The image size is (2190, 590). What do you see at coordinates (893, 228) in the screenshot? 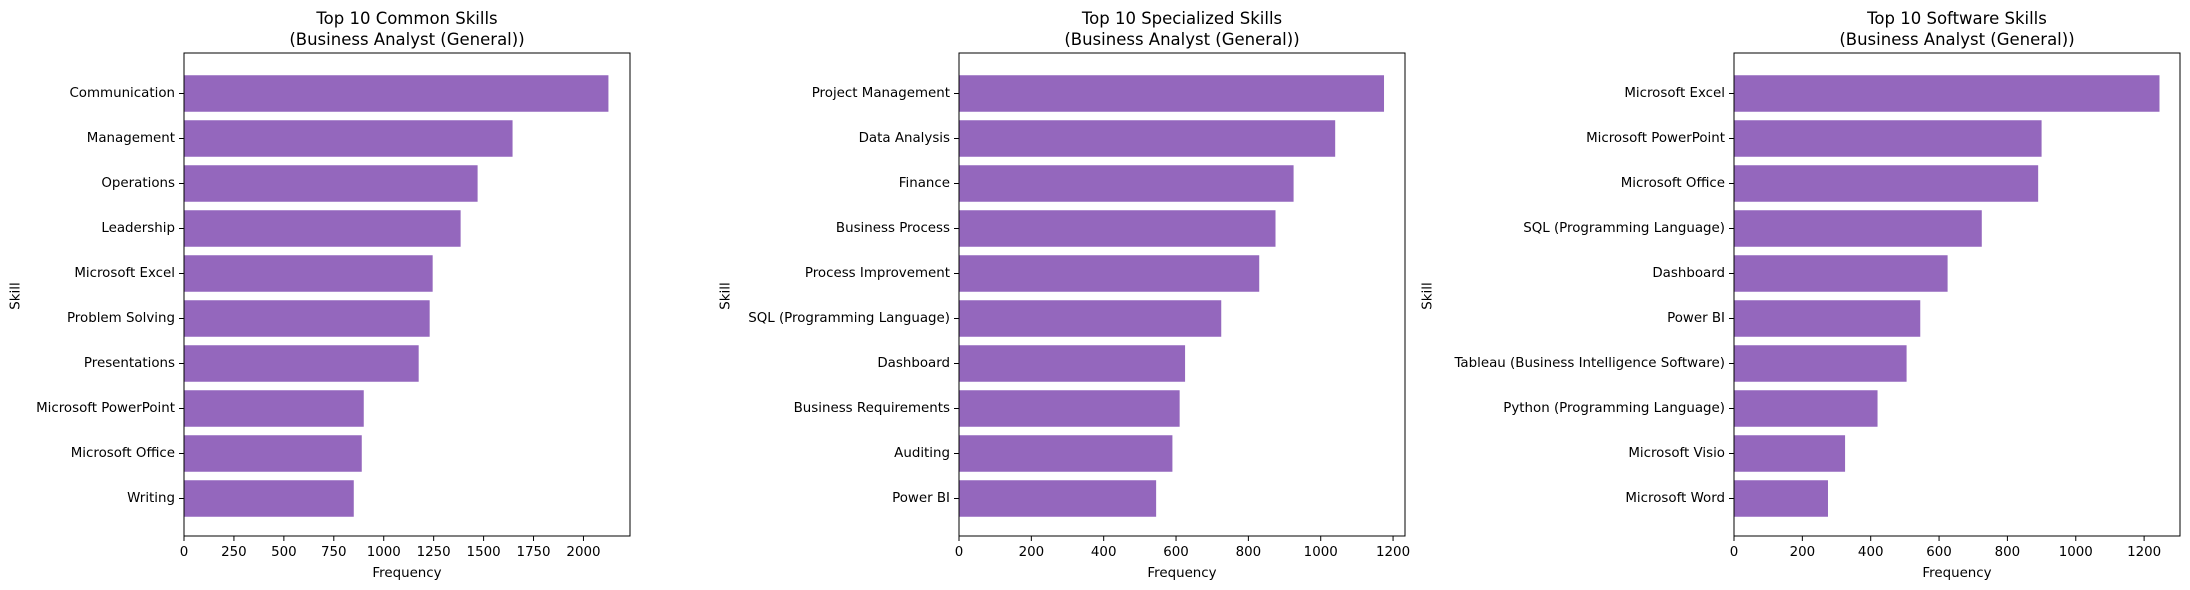
I see `y-tick-label: Business Process` at bounding box center [893, 228].